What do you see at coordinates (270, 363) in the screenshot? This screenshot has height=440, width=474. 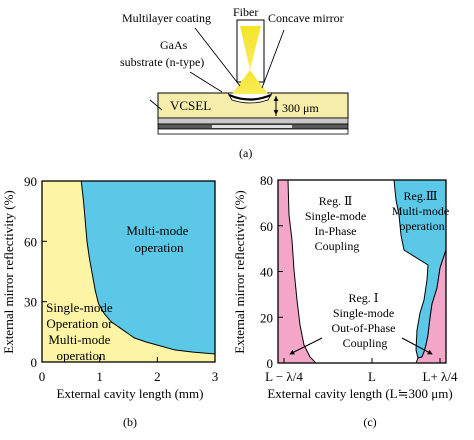 I see `y-tick-label-c: 0` at bounding box center [270, 363].